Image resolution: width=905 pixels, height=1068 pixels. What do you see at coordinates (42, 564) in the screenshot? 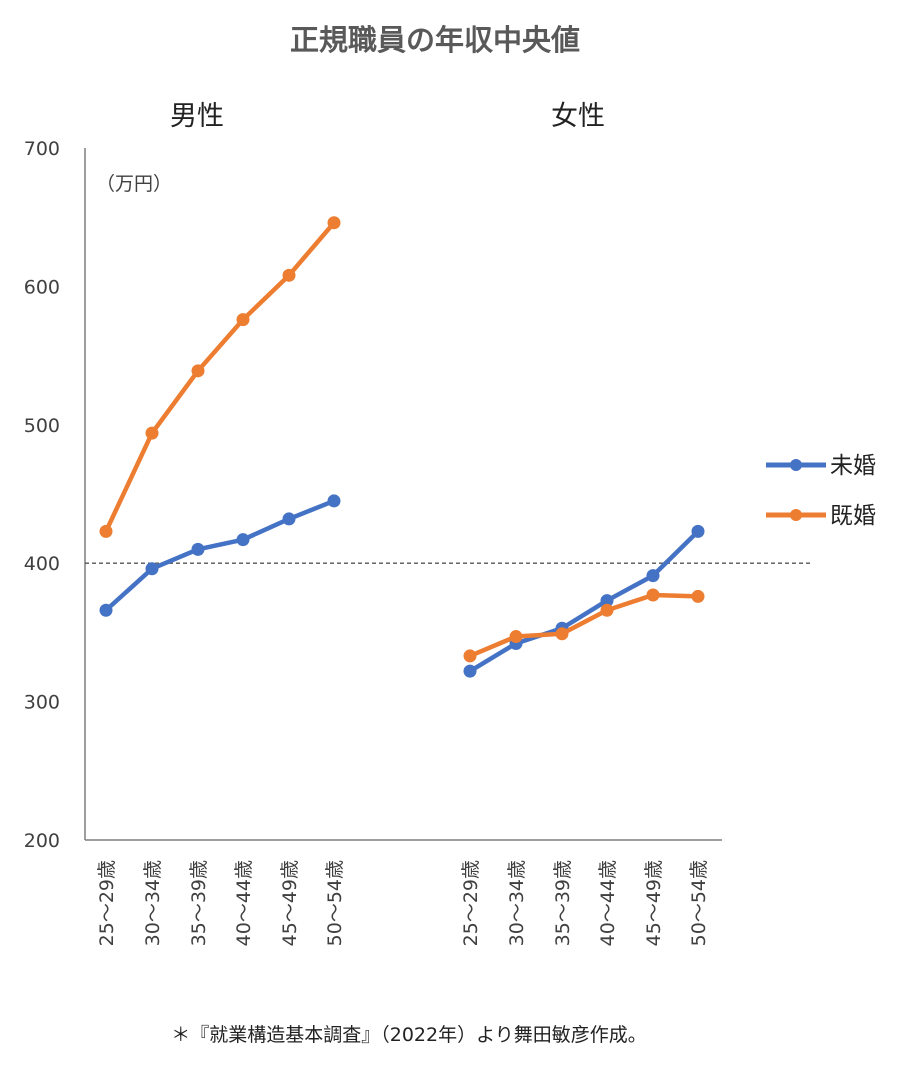
I see `y-tick-label: 400` at bounding box center [42, 564].